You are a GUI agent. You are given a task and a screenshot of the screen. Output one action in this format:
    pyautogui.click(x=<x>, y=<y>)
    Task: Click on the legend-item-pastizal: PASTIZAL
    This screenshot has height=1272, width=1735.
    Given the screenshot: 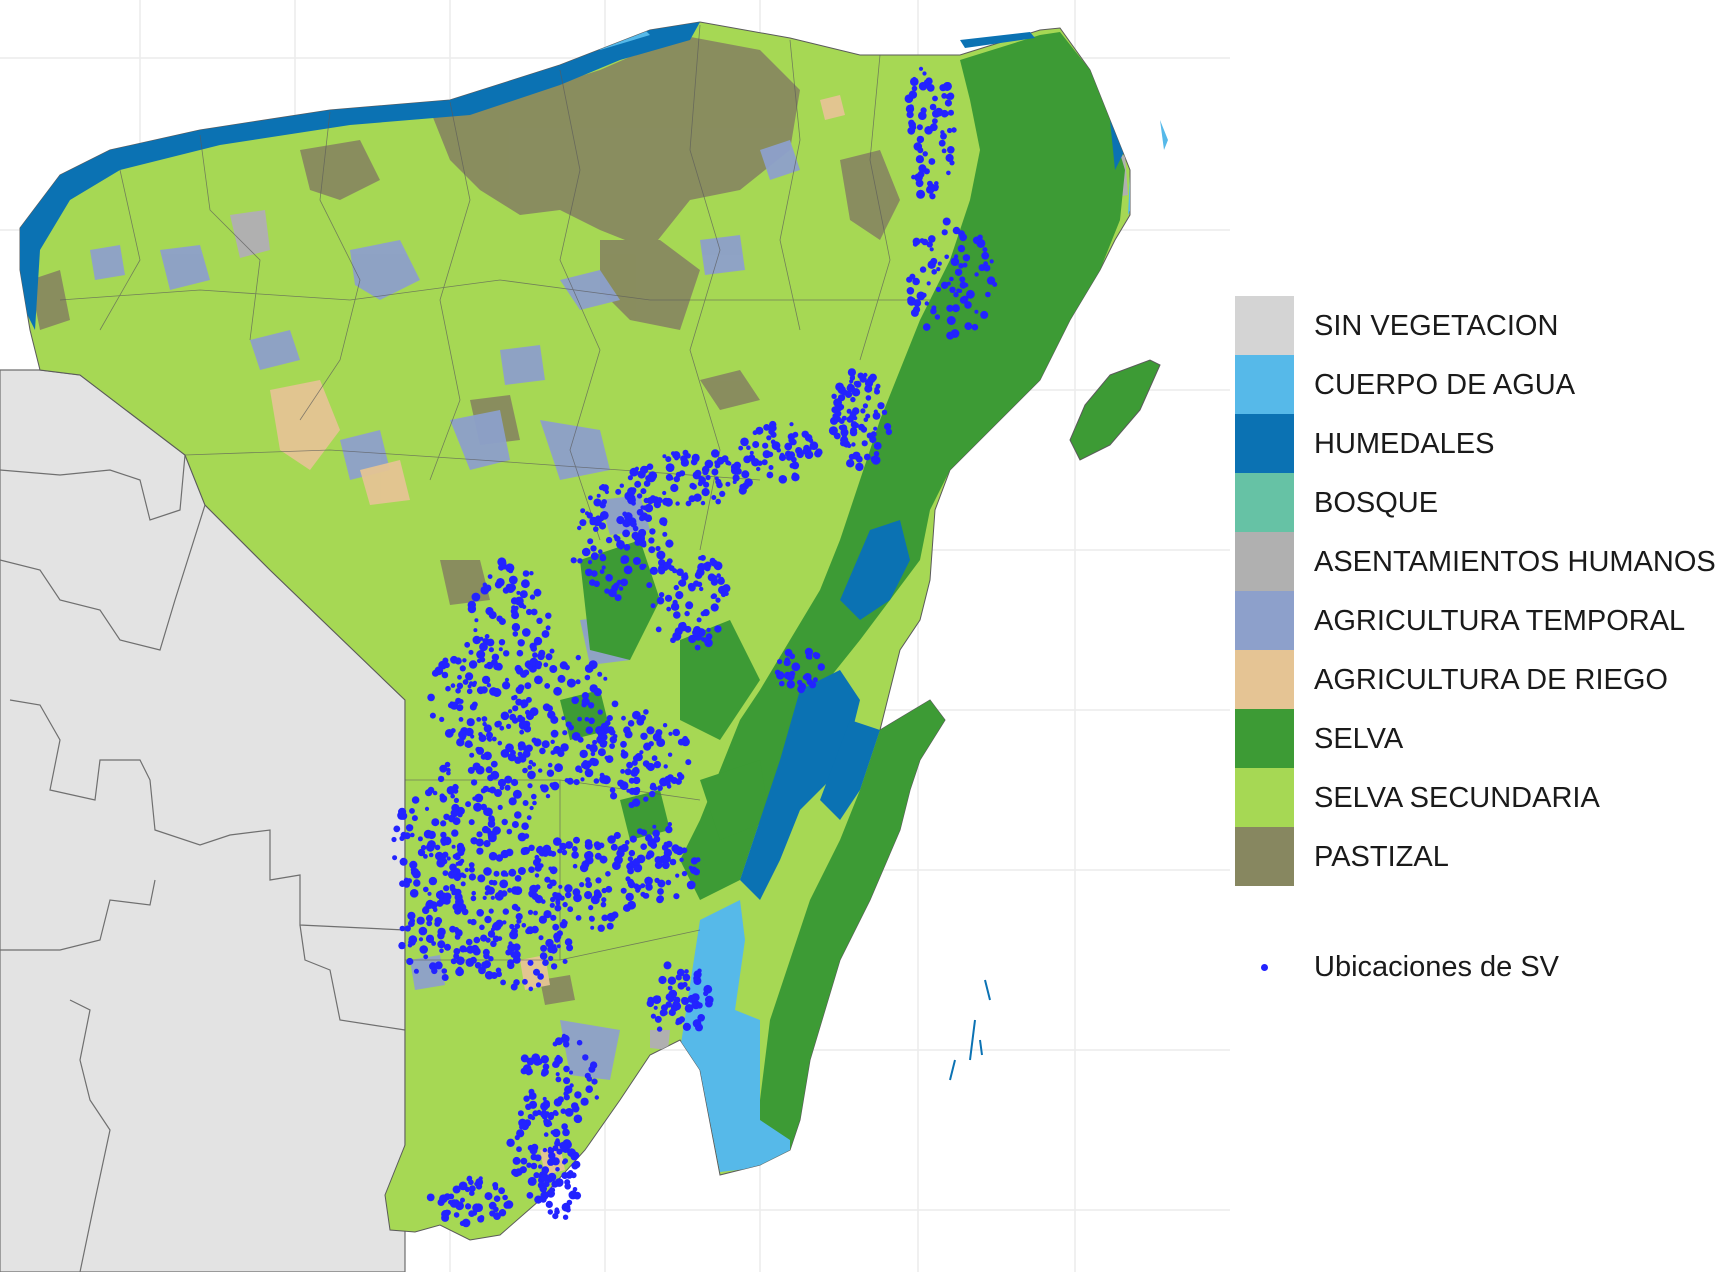 What is the action you would take?
    pyautogui.click(x=1480, y=856)
    